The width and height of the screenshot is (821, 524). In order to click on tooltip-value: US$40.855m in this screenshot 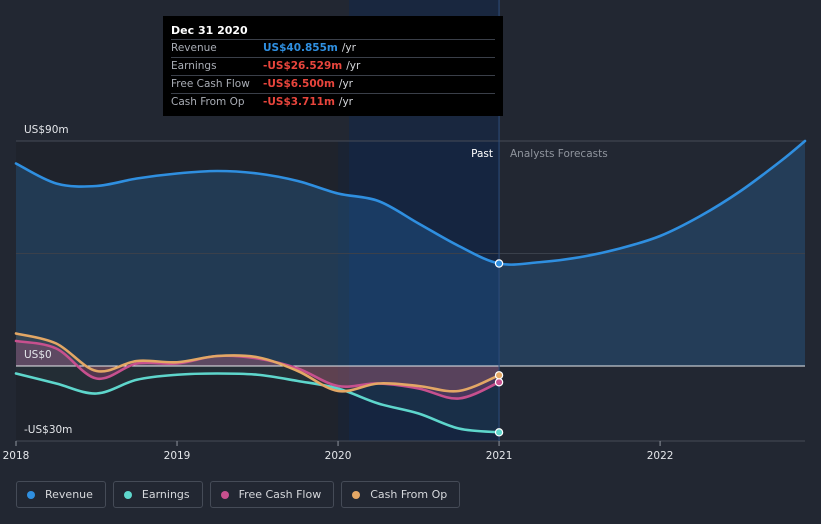, I will do `click(300, 48)`.